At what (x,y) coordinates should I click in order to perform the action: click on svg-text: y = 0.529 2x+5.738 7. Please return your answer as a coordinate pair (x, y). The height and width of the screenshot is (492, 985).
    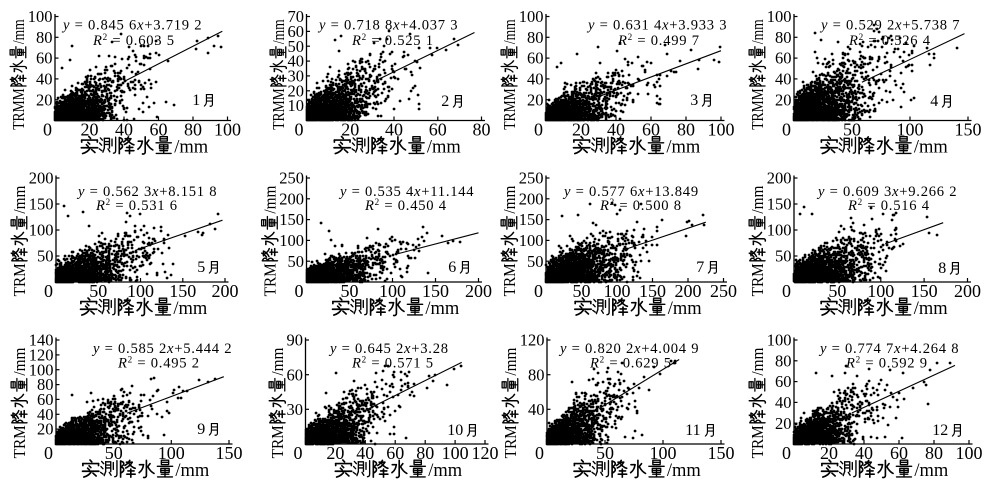
    Looking at the image, I should click on (889, 26).